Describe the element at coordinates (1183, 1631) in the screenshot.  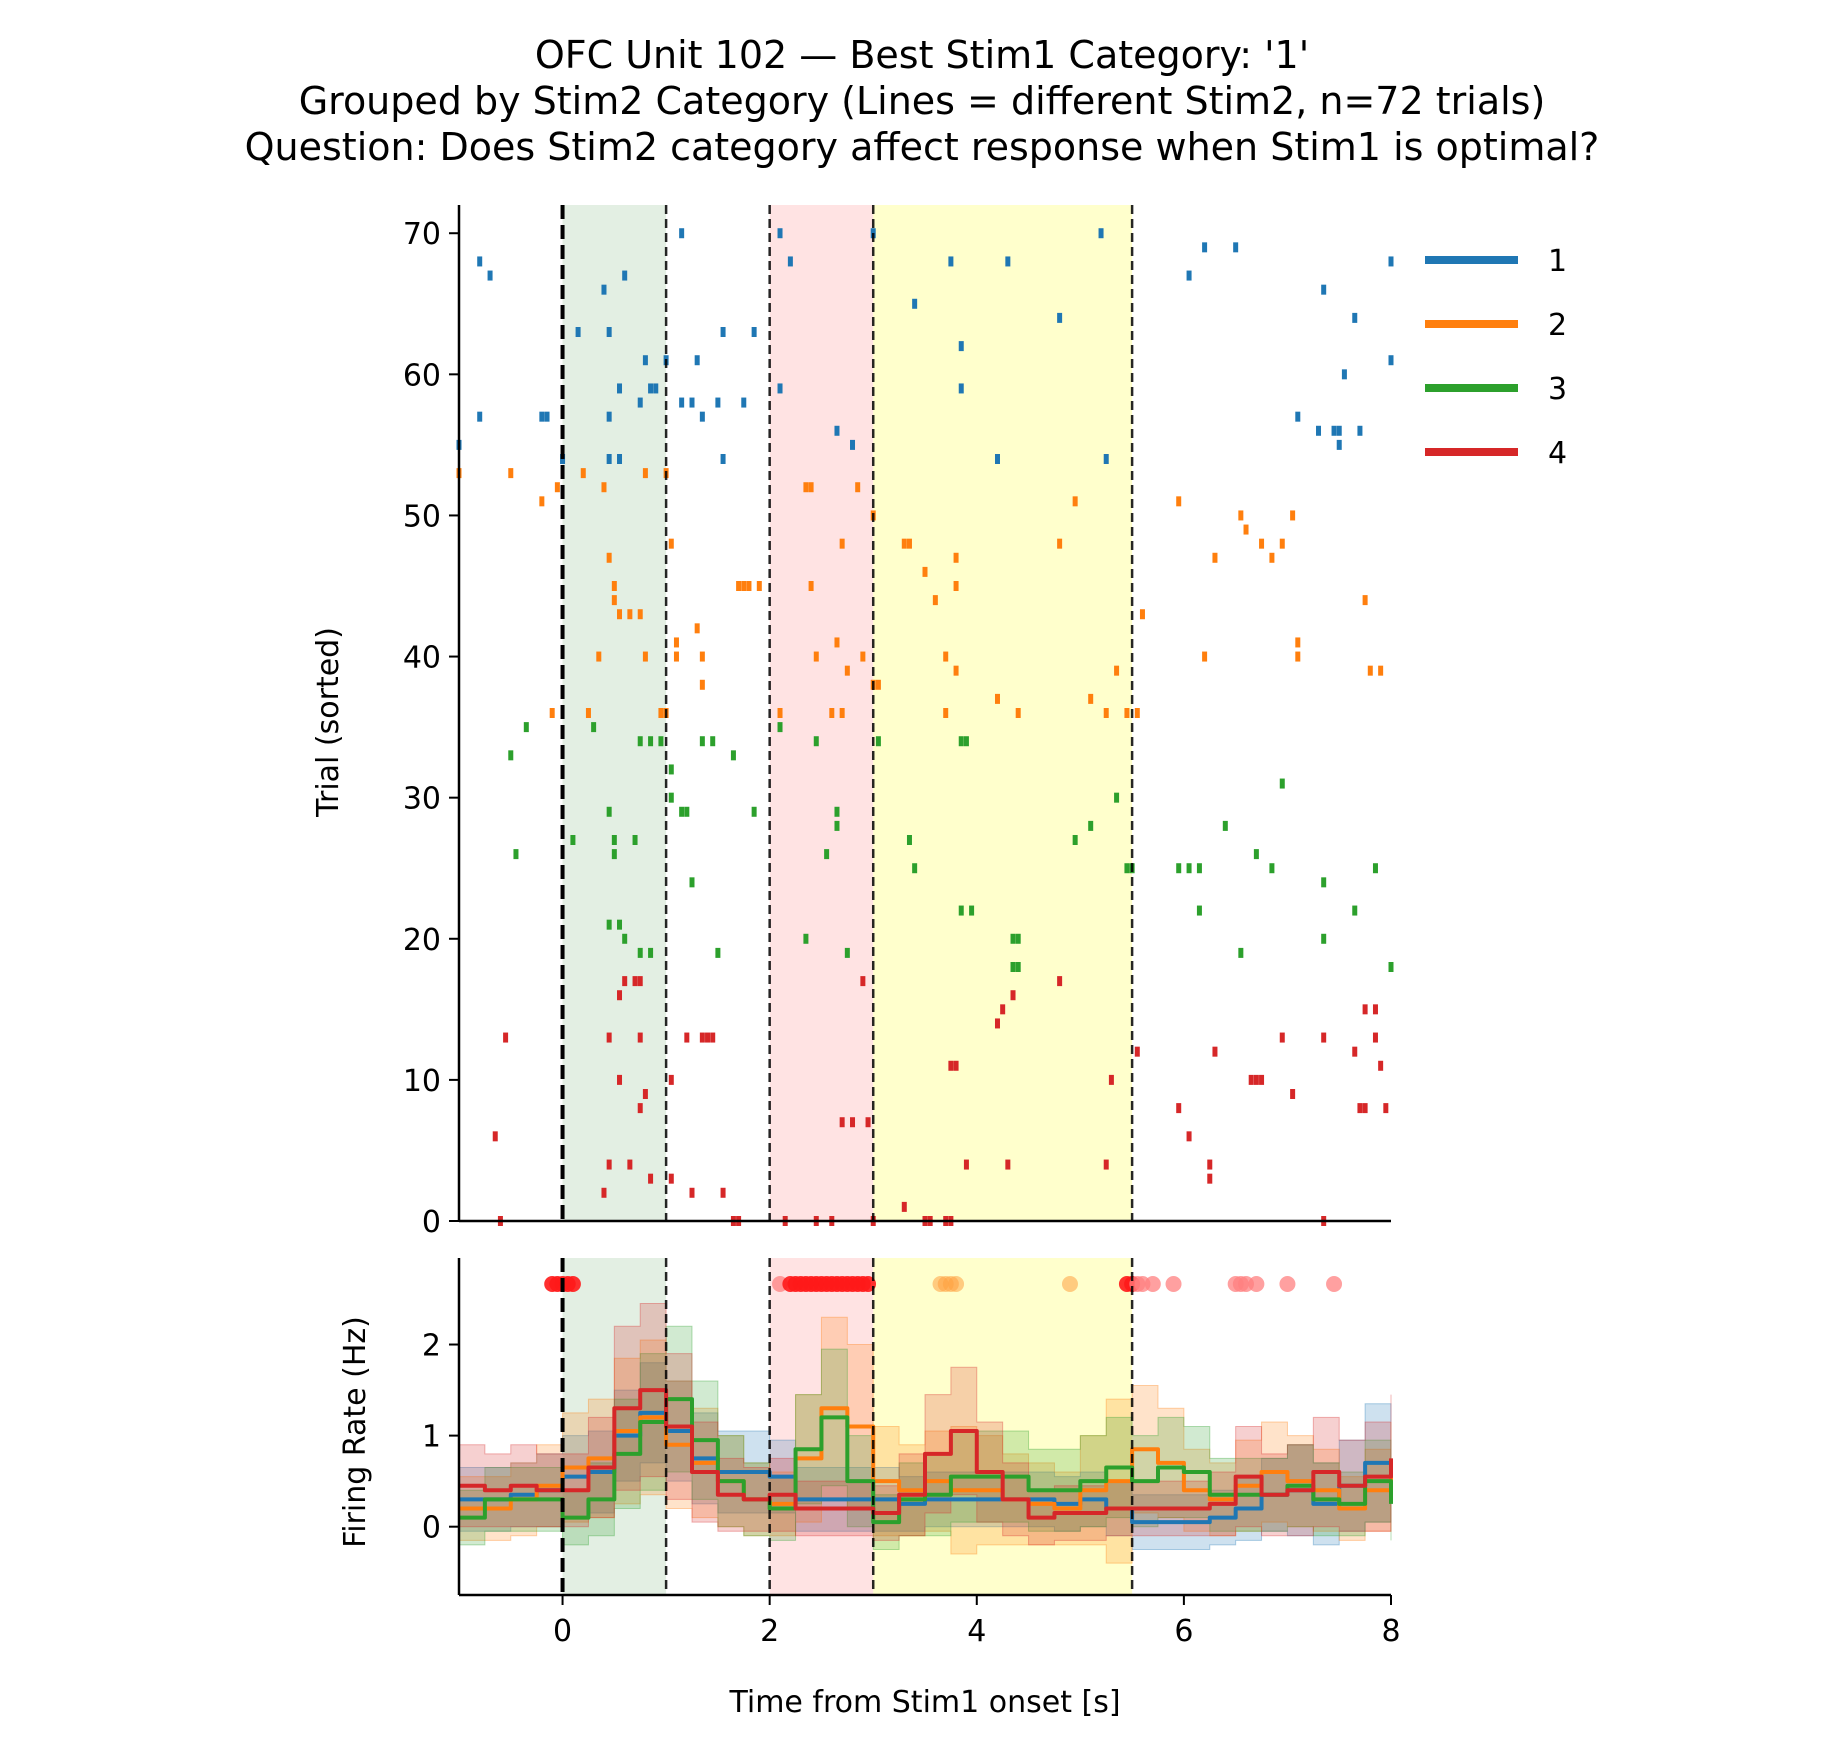
I see `psth-x-tick-label-6: 6` at that location.